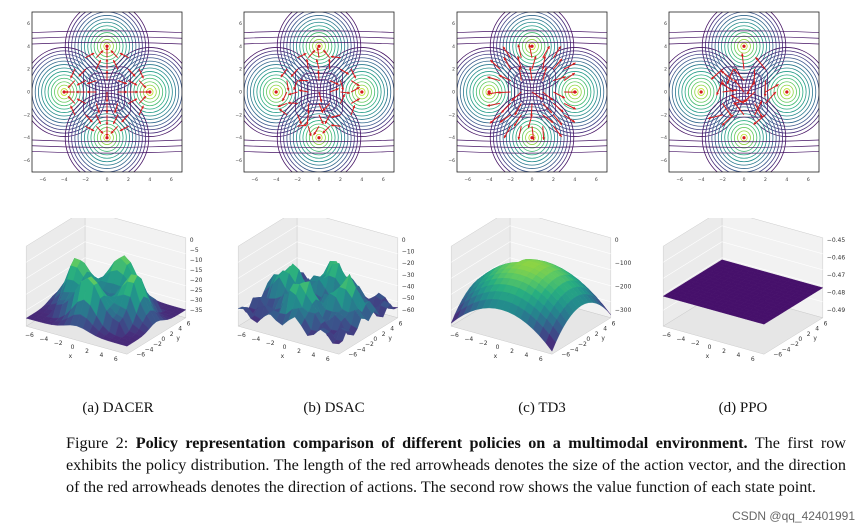 Image resolution: width=863 pixels, height=529 pixels. Describe the element at coordinates (361, 349) in the screenshot. I see `y-tick-label: −4` at that location.